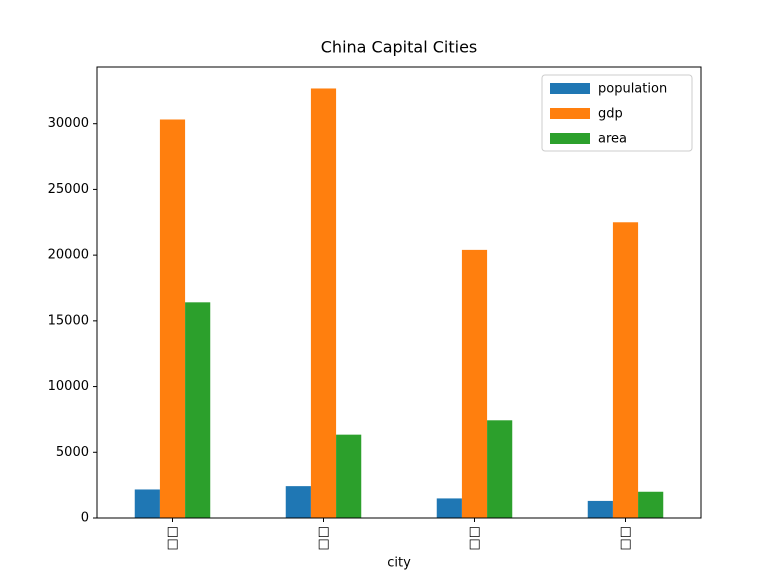 This screenshot has width=764, height=577. Describe the element at coordinates (68, 255) in the screenshot. I see `y-tick-label: 20000` at that location.